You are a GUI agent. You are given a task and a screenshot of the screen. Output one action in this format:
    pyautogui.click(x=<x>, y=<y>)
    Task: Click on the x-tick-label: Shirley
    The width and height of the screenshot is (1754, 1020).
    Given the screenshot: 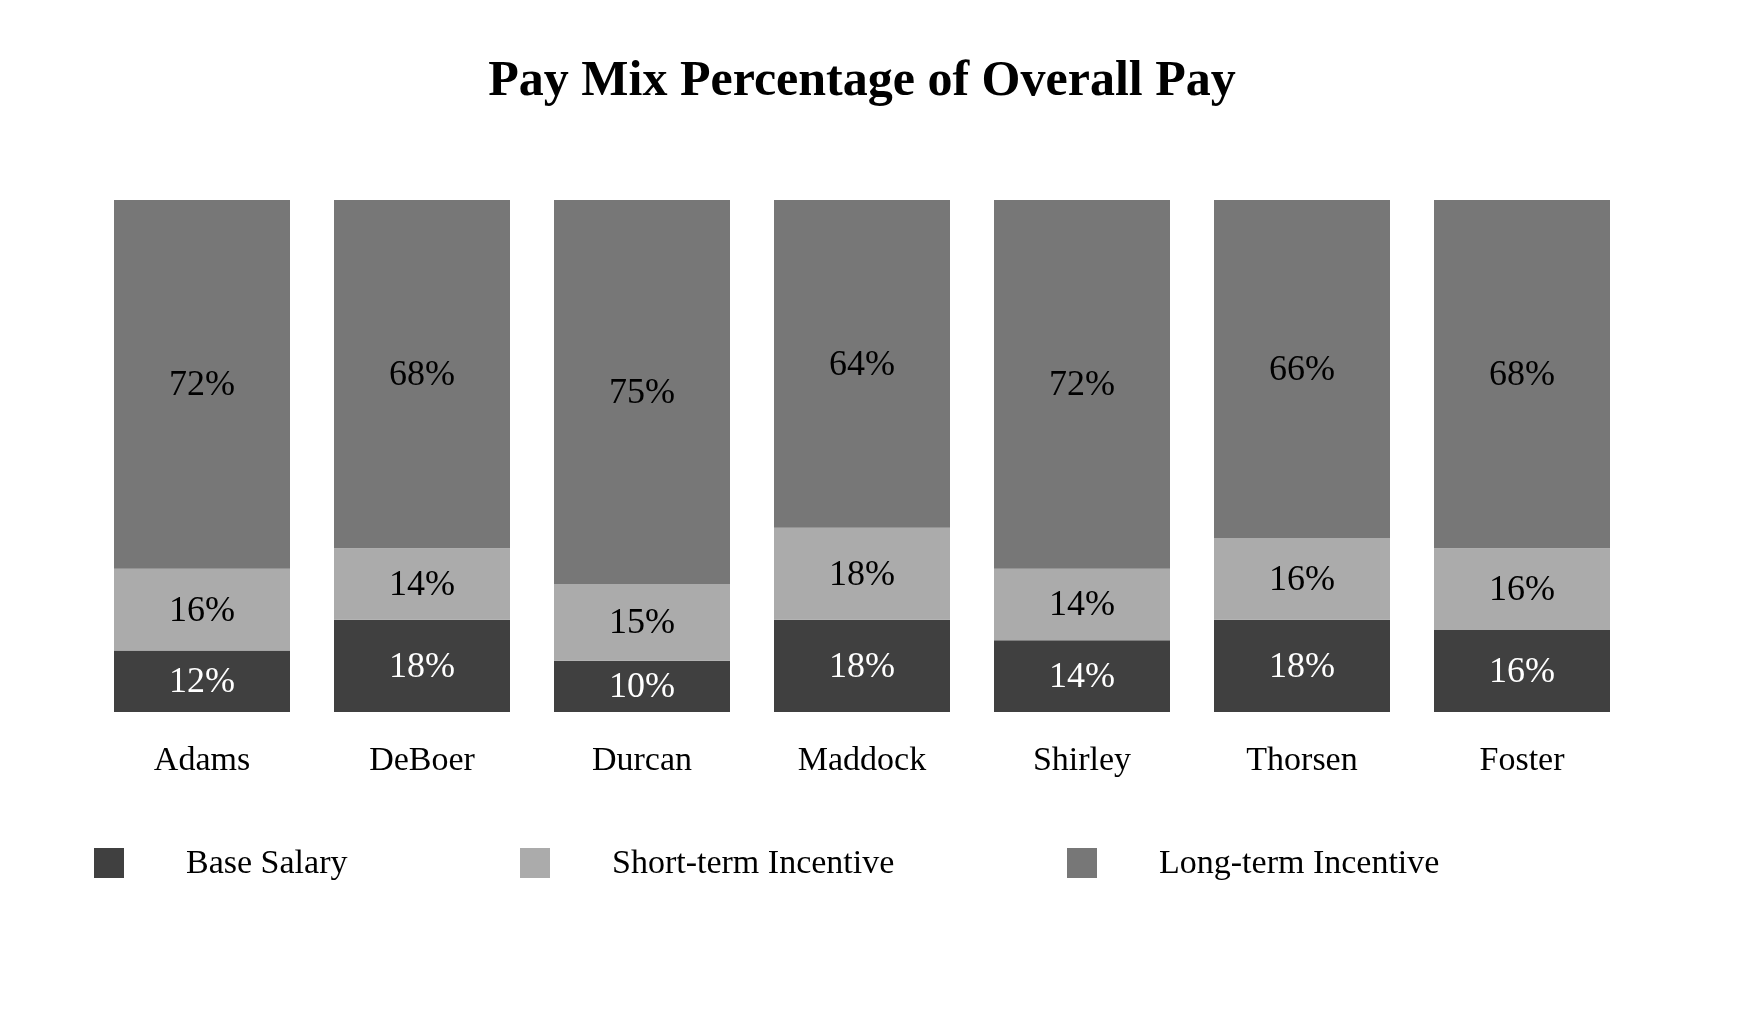 What is the action you would take?
    pyautogui.click(x=1082, y=758)
    